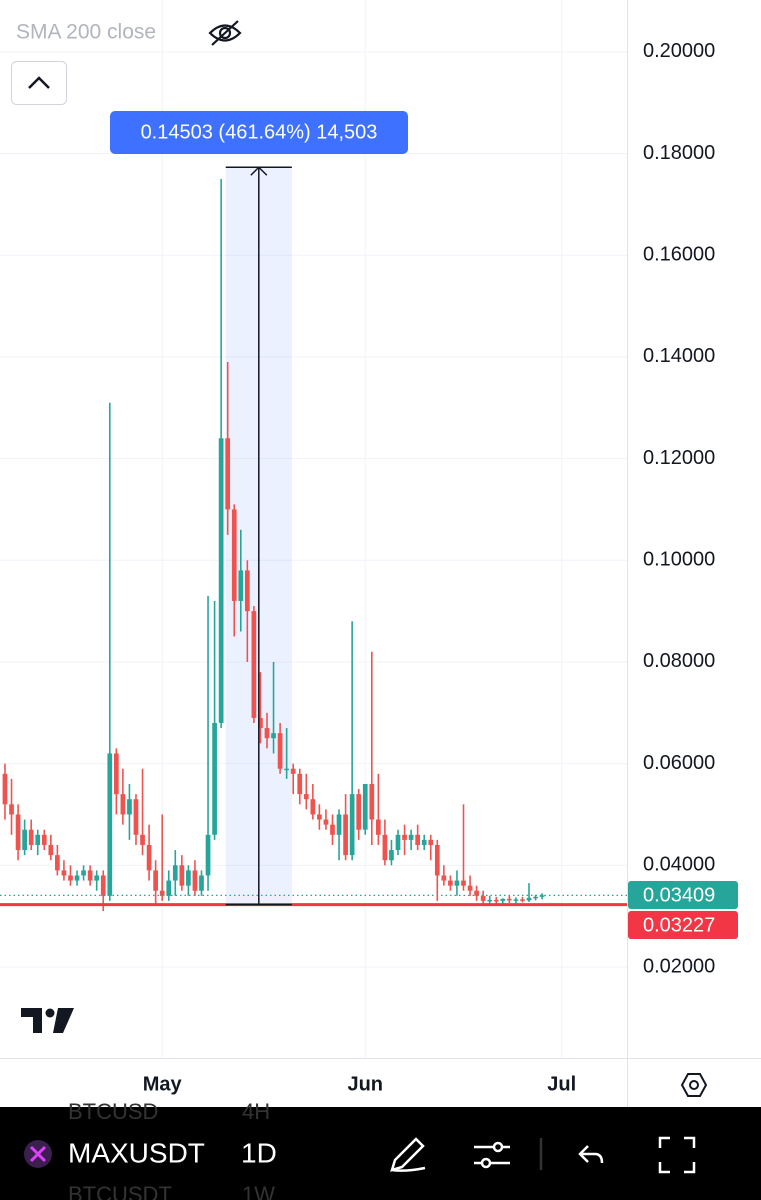 This screenshot has width=761, height=1200. I want to click on symbol: MAXUSDT, so click(136, 1152).